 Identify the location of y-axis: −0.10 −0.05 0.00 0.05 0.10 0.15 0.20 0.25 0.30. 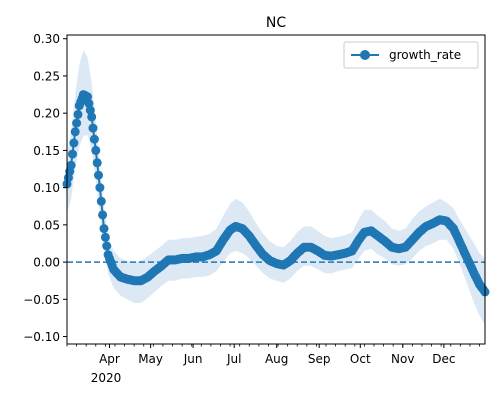
(45, 188).